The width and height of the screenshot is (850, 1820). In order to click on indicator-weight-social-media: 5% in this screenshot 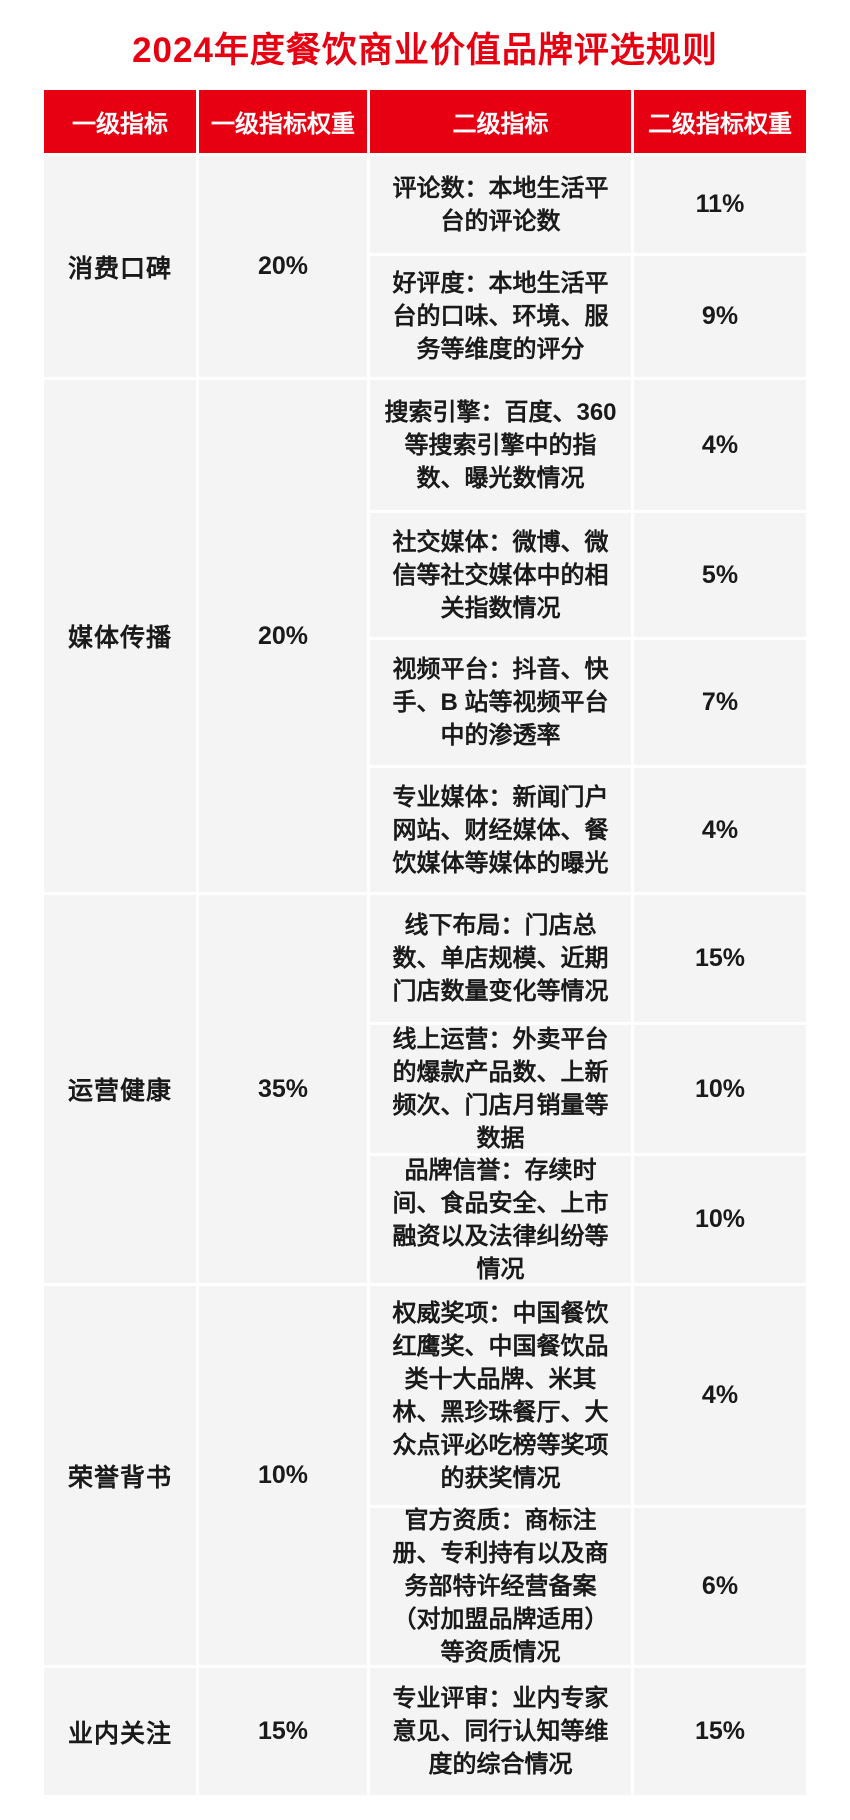, I will do `click(720, 575)`.